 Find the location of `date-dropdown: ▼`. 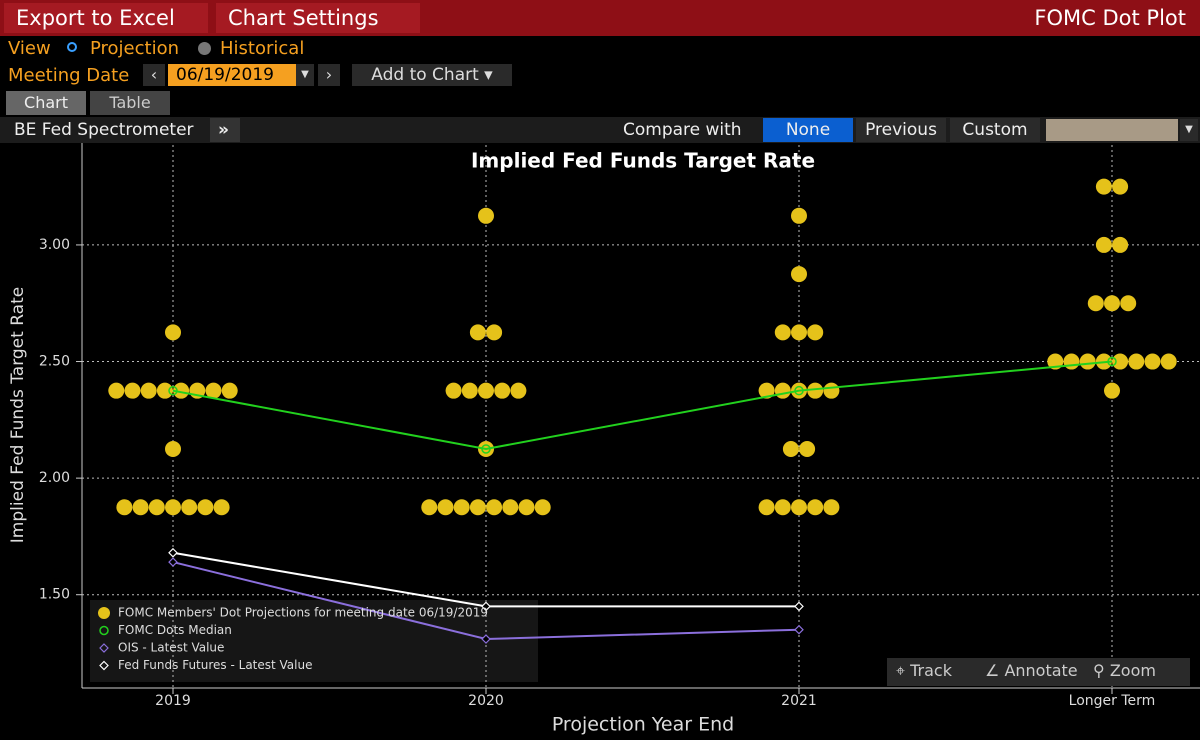

date-dropdown: ▼ is located at coordinates (305, 75).